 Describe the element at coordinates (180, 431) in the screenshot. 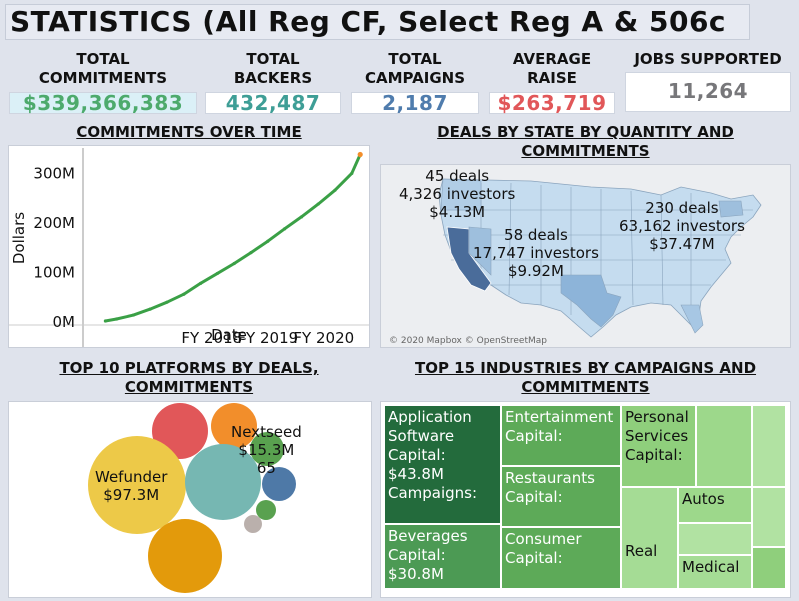

I see `bubble-red` at that location.